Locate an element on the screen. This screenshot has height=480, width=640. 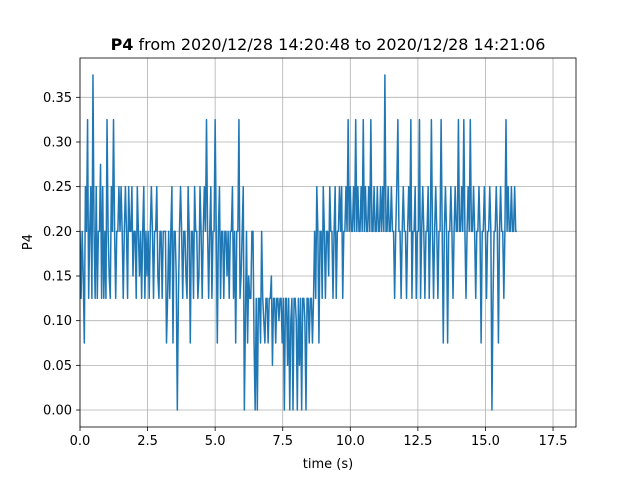
x-tick-label: 5.0 is located at coordinates (215, 441).